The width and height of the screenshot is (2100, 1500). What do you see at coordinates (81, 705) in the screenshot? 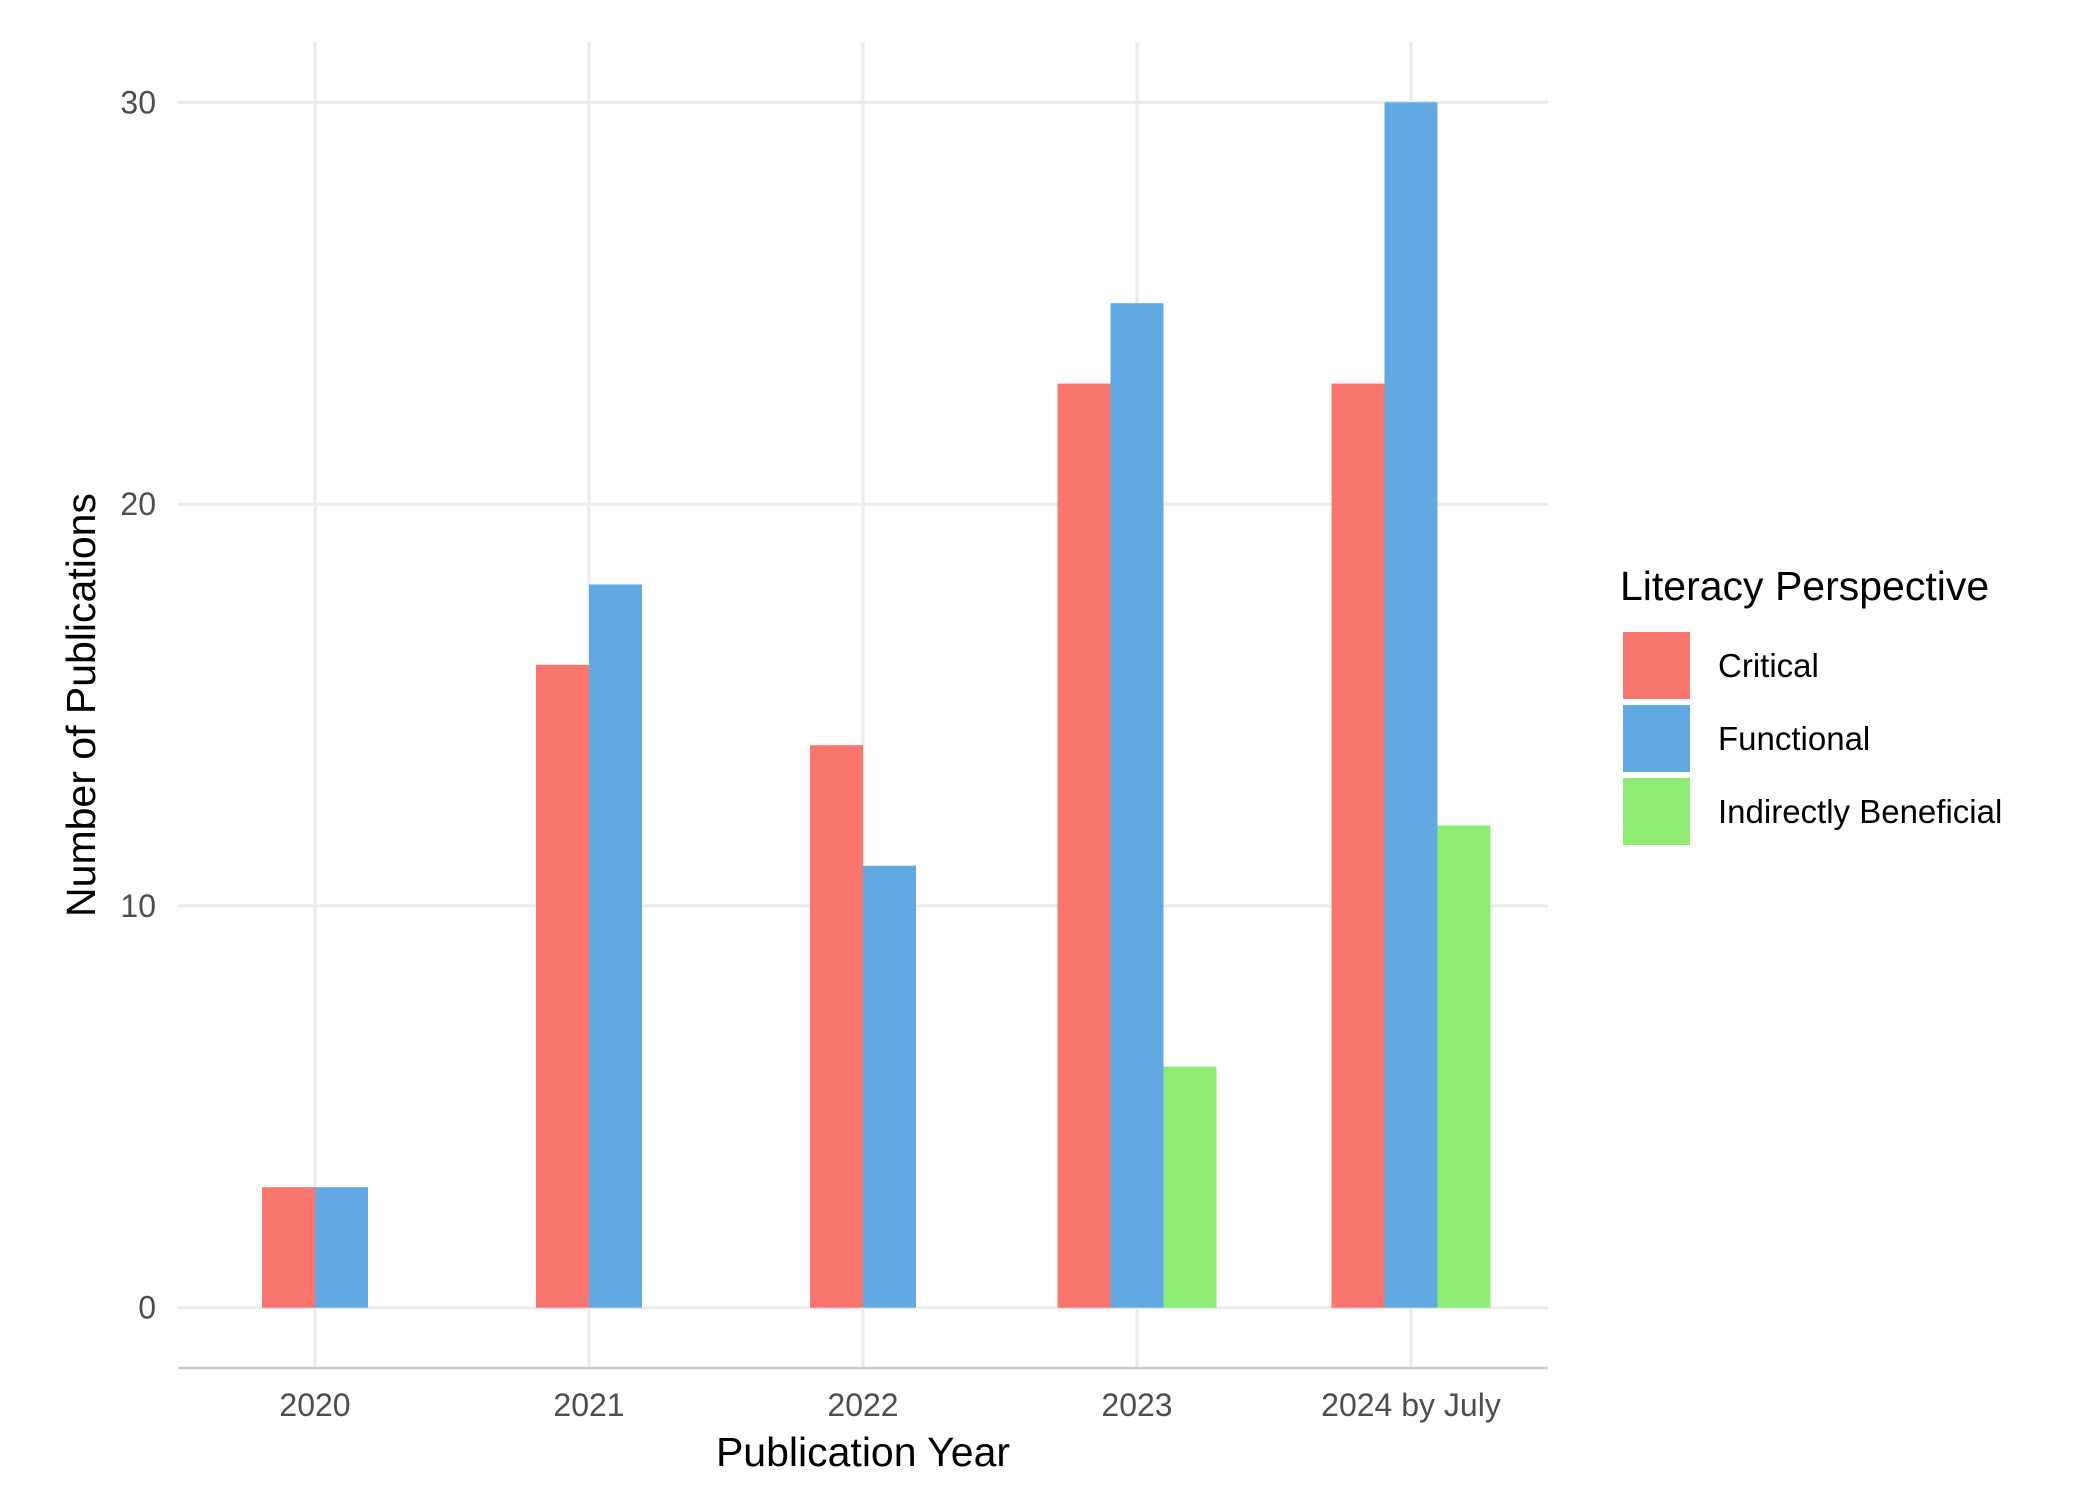
I see `y-axis-title: Number of Publications` at bounding box center [81, 705].